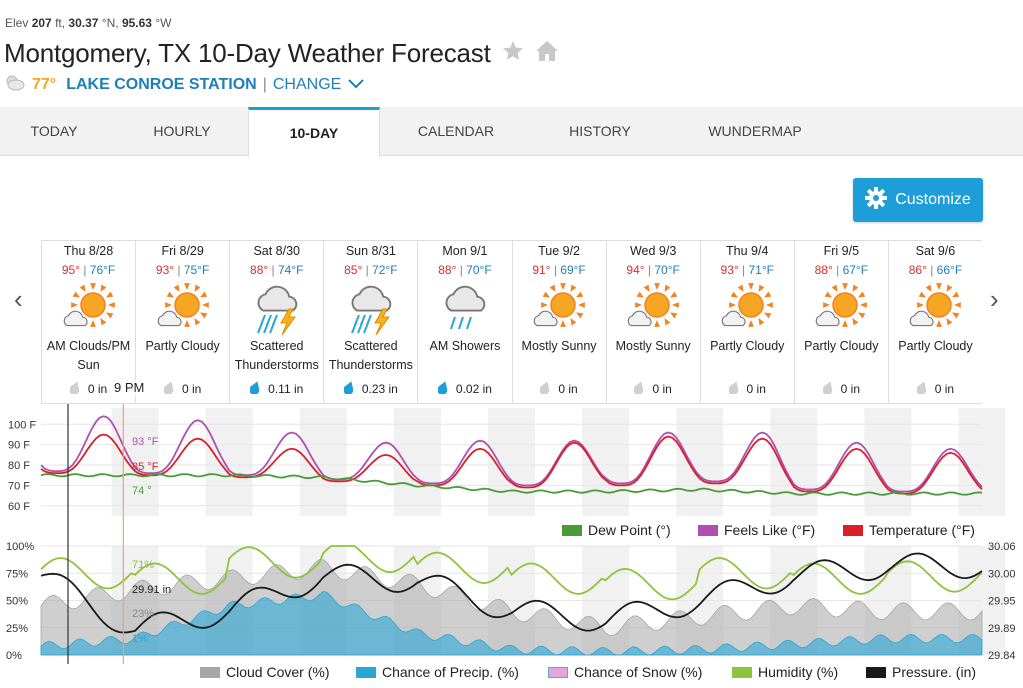  Describe the element at coordinates (18, 299) in the screenshot. I see `prev-arrow-icon: ‹` at that location.